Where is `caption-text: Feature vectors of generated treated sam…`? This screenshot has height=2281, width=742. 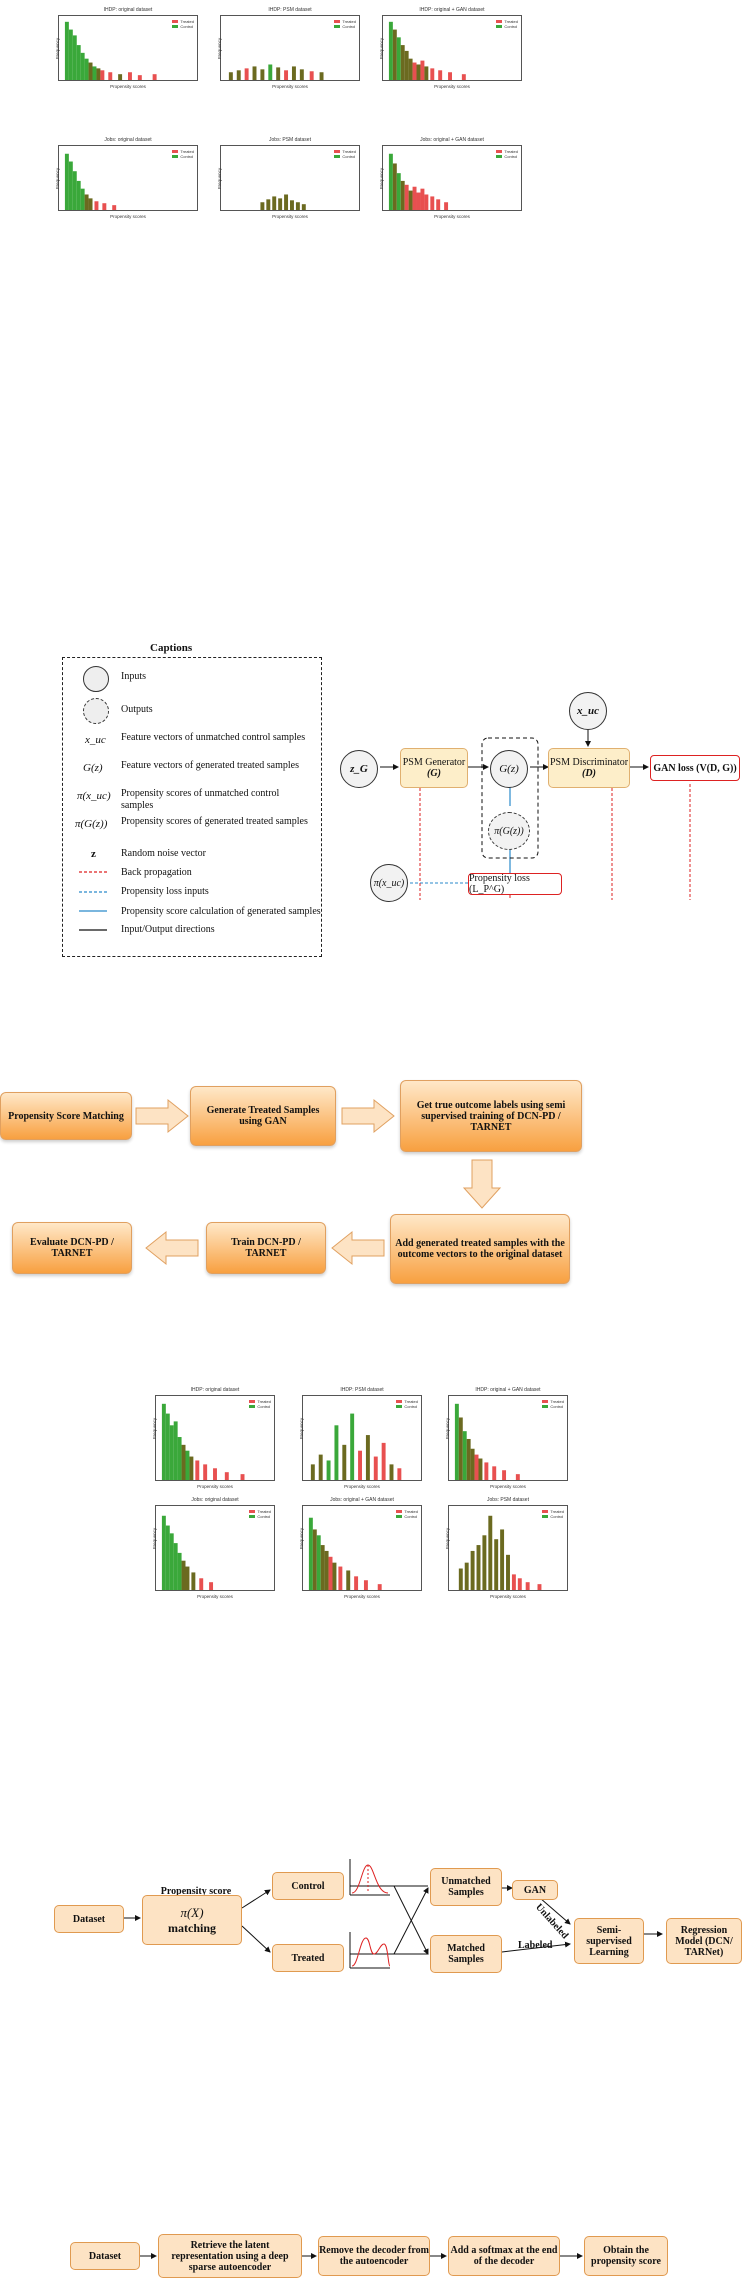
caption-text: Feature vectors of generated treated sam… is located at coordinates (210, 765).